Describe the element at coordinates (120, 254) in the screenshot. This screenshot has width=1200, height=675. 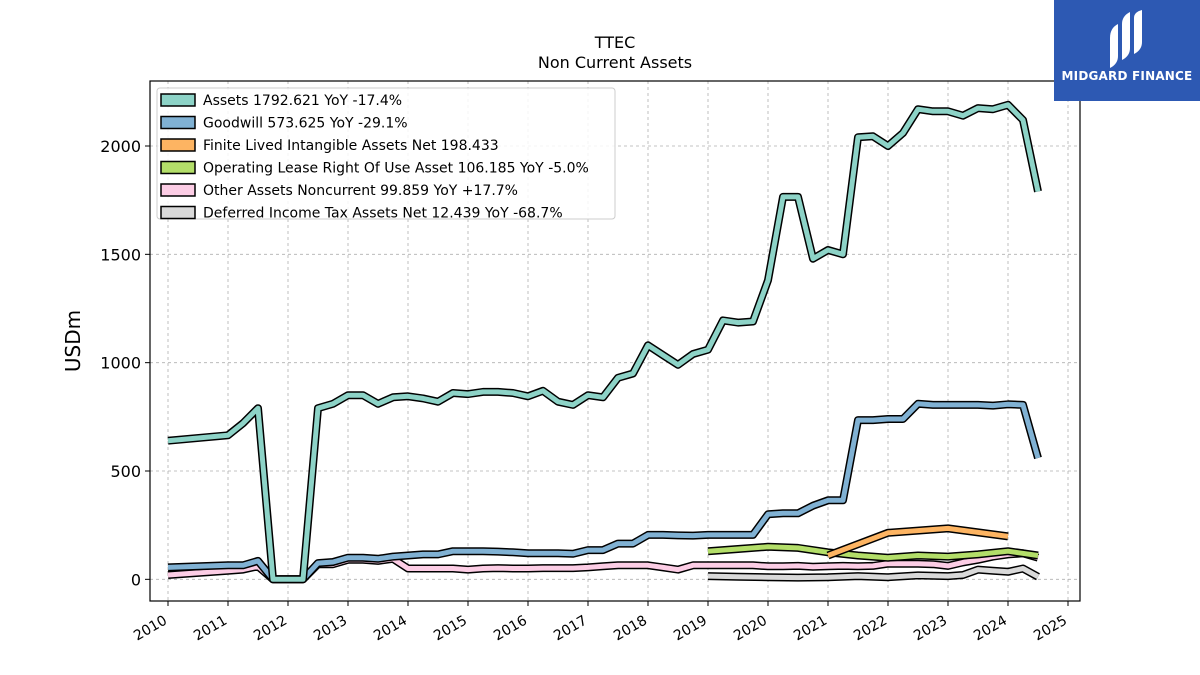
I see `y-tick-label: 1500` at that location.